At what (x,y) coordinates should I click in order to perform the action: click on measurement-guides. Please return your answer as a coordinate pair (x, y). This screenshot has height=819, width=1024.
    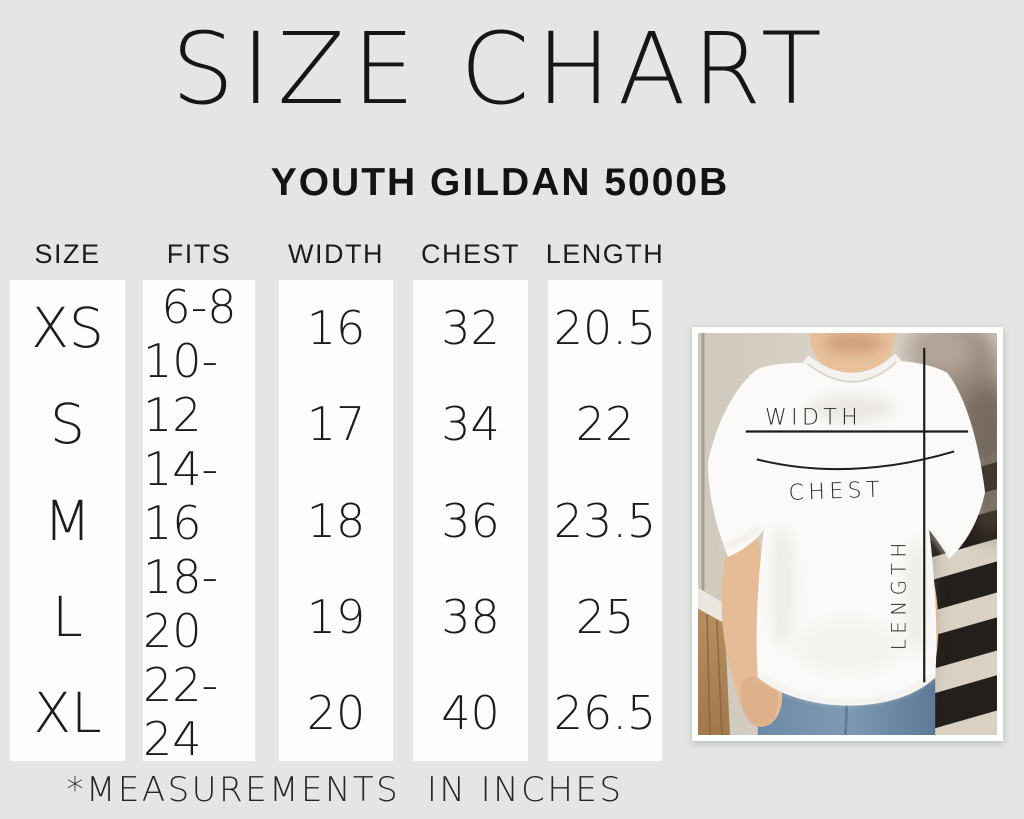
    Looking at the image, I should click on (857, 515).